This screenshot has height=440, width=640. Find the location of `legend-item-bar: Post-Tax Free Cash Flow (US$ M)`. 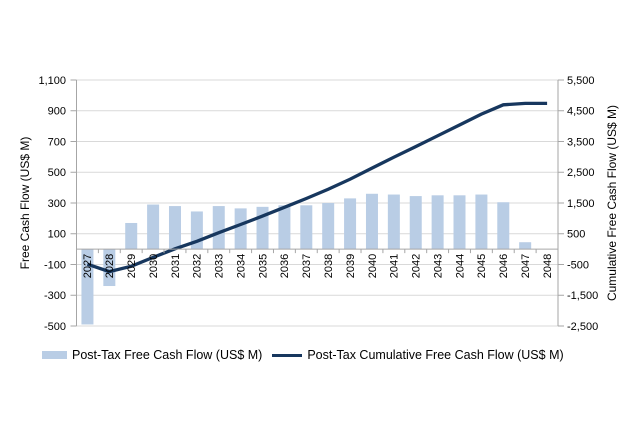

legend-item-bar: Post-Tax Free Cash Flow (US$ M) is located at coordinates (152, 355).